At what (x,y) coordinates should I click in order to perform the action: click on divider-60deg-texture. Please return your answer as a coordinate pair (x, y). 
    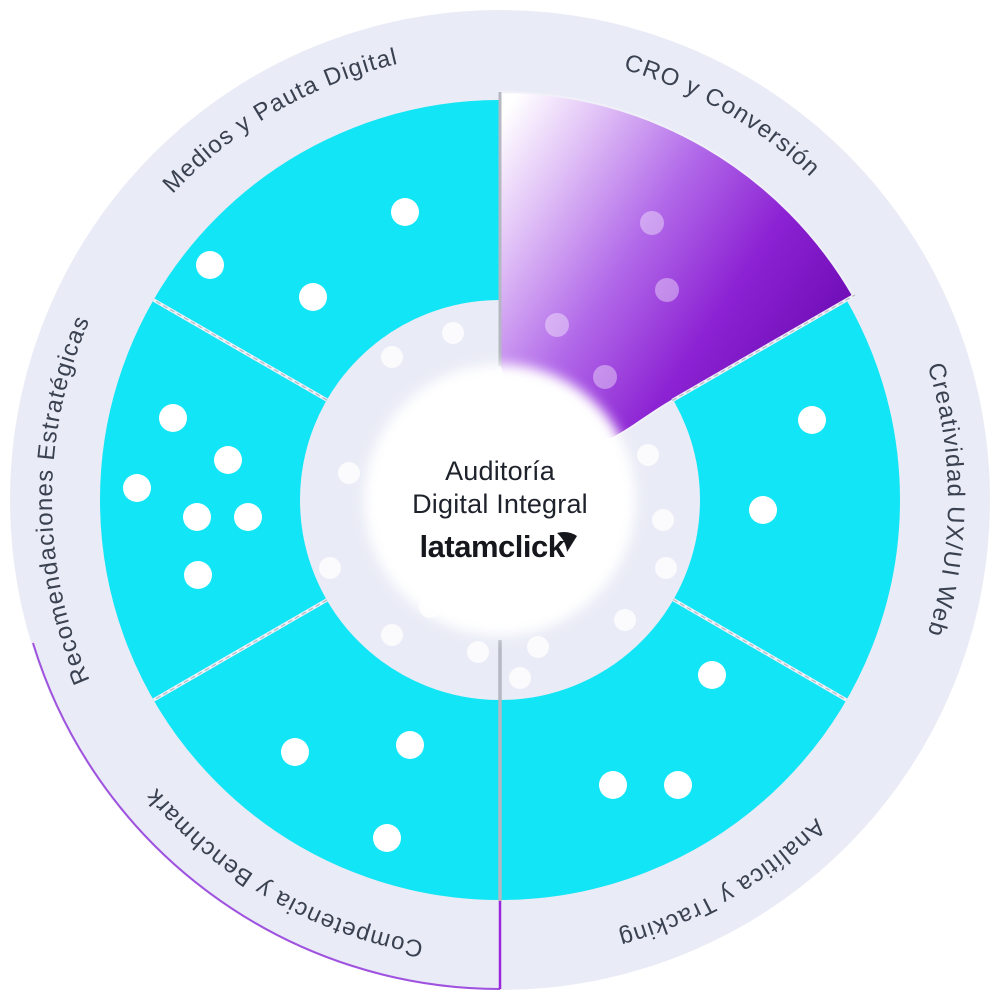
    Looking at the image, I should click on (763, 348).